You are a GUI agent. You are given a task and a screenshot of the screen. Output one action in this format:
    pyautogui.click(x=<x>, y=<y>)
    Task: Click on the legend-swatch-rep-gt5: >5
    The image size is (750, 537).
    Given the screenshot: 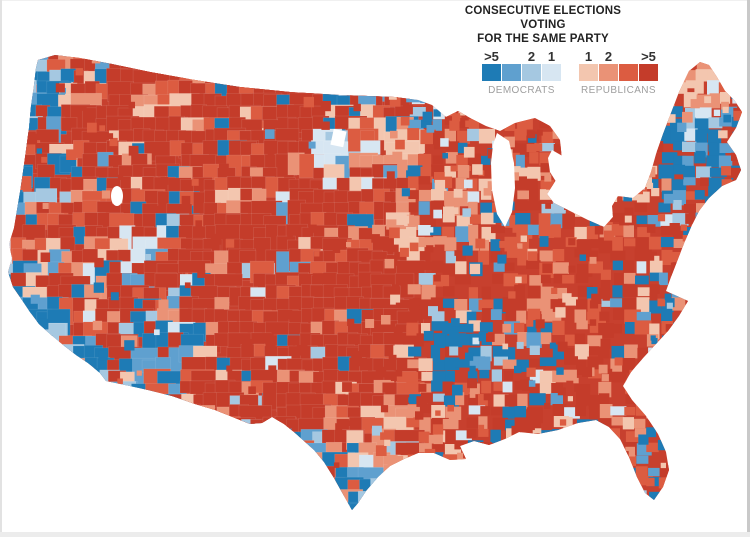 What is the action you would take?
    pyautogui.click(x=648, y=65)
    